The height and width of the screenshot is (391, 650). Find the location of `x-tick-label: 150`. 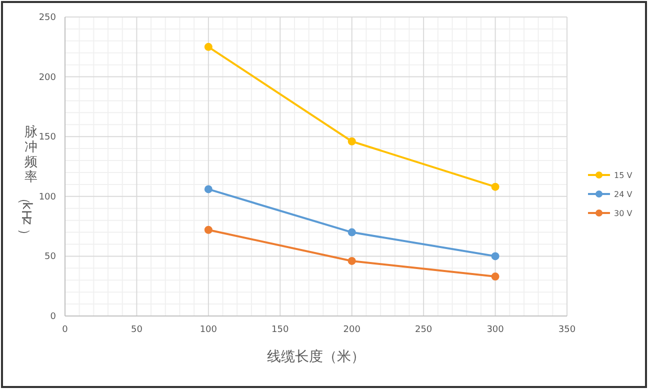

x-tick-label: 150 is located at coordinates (280, 330).